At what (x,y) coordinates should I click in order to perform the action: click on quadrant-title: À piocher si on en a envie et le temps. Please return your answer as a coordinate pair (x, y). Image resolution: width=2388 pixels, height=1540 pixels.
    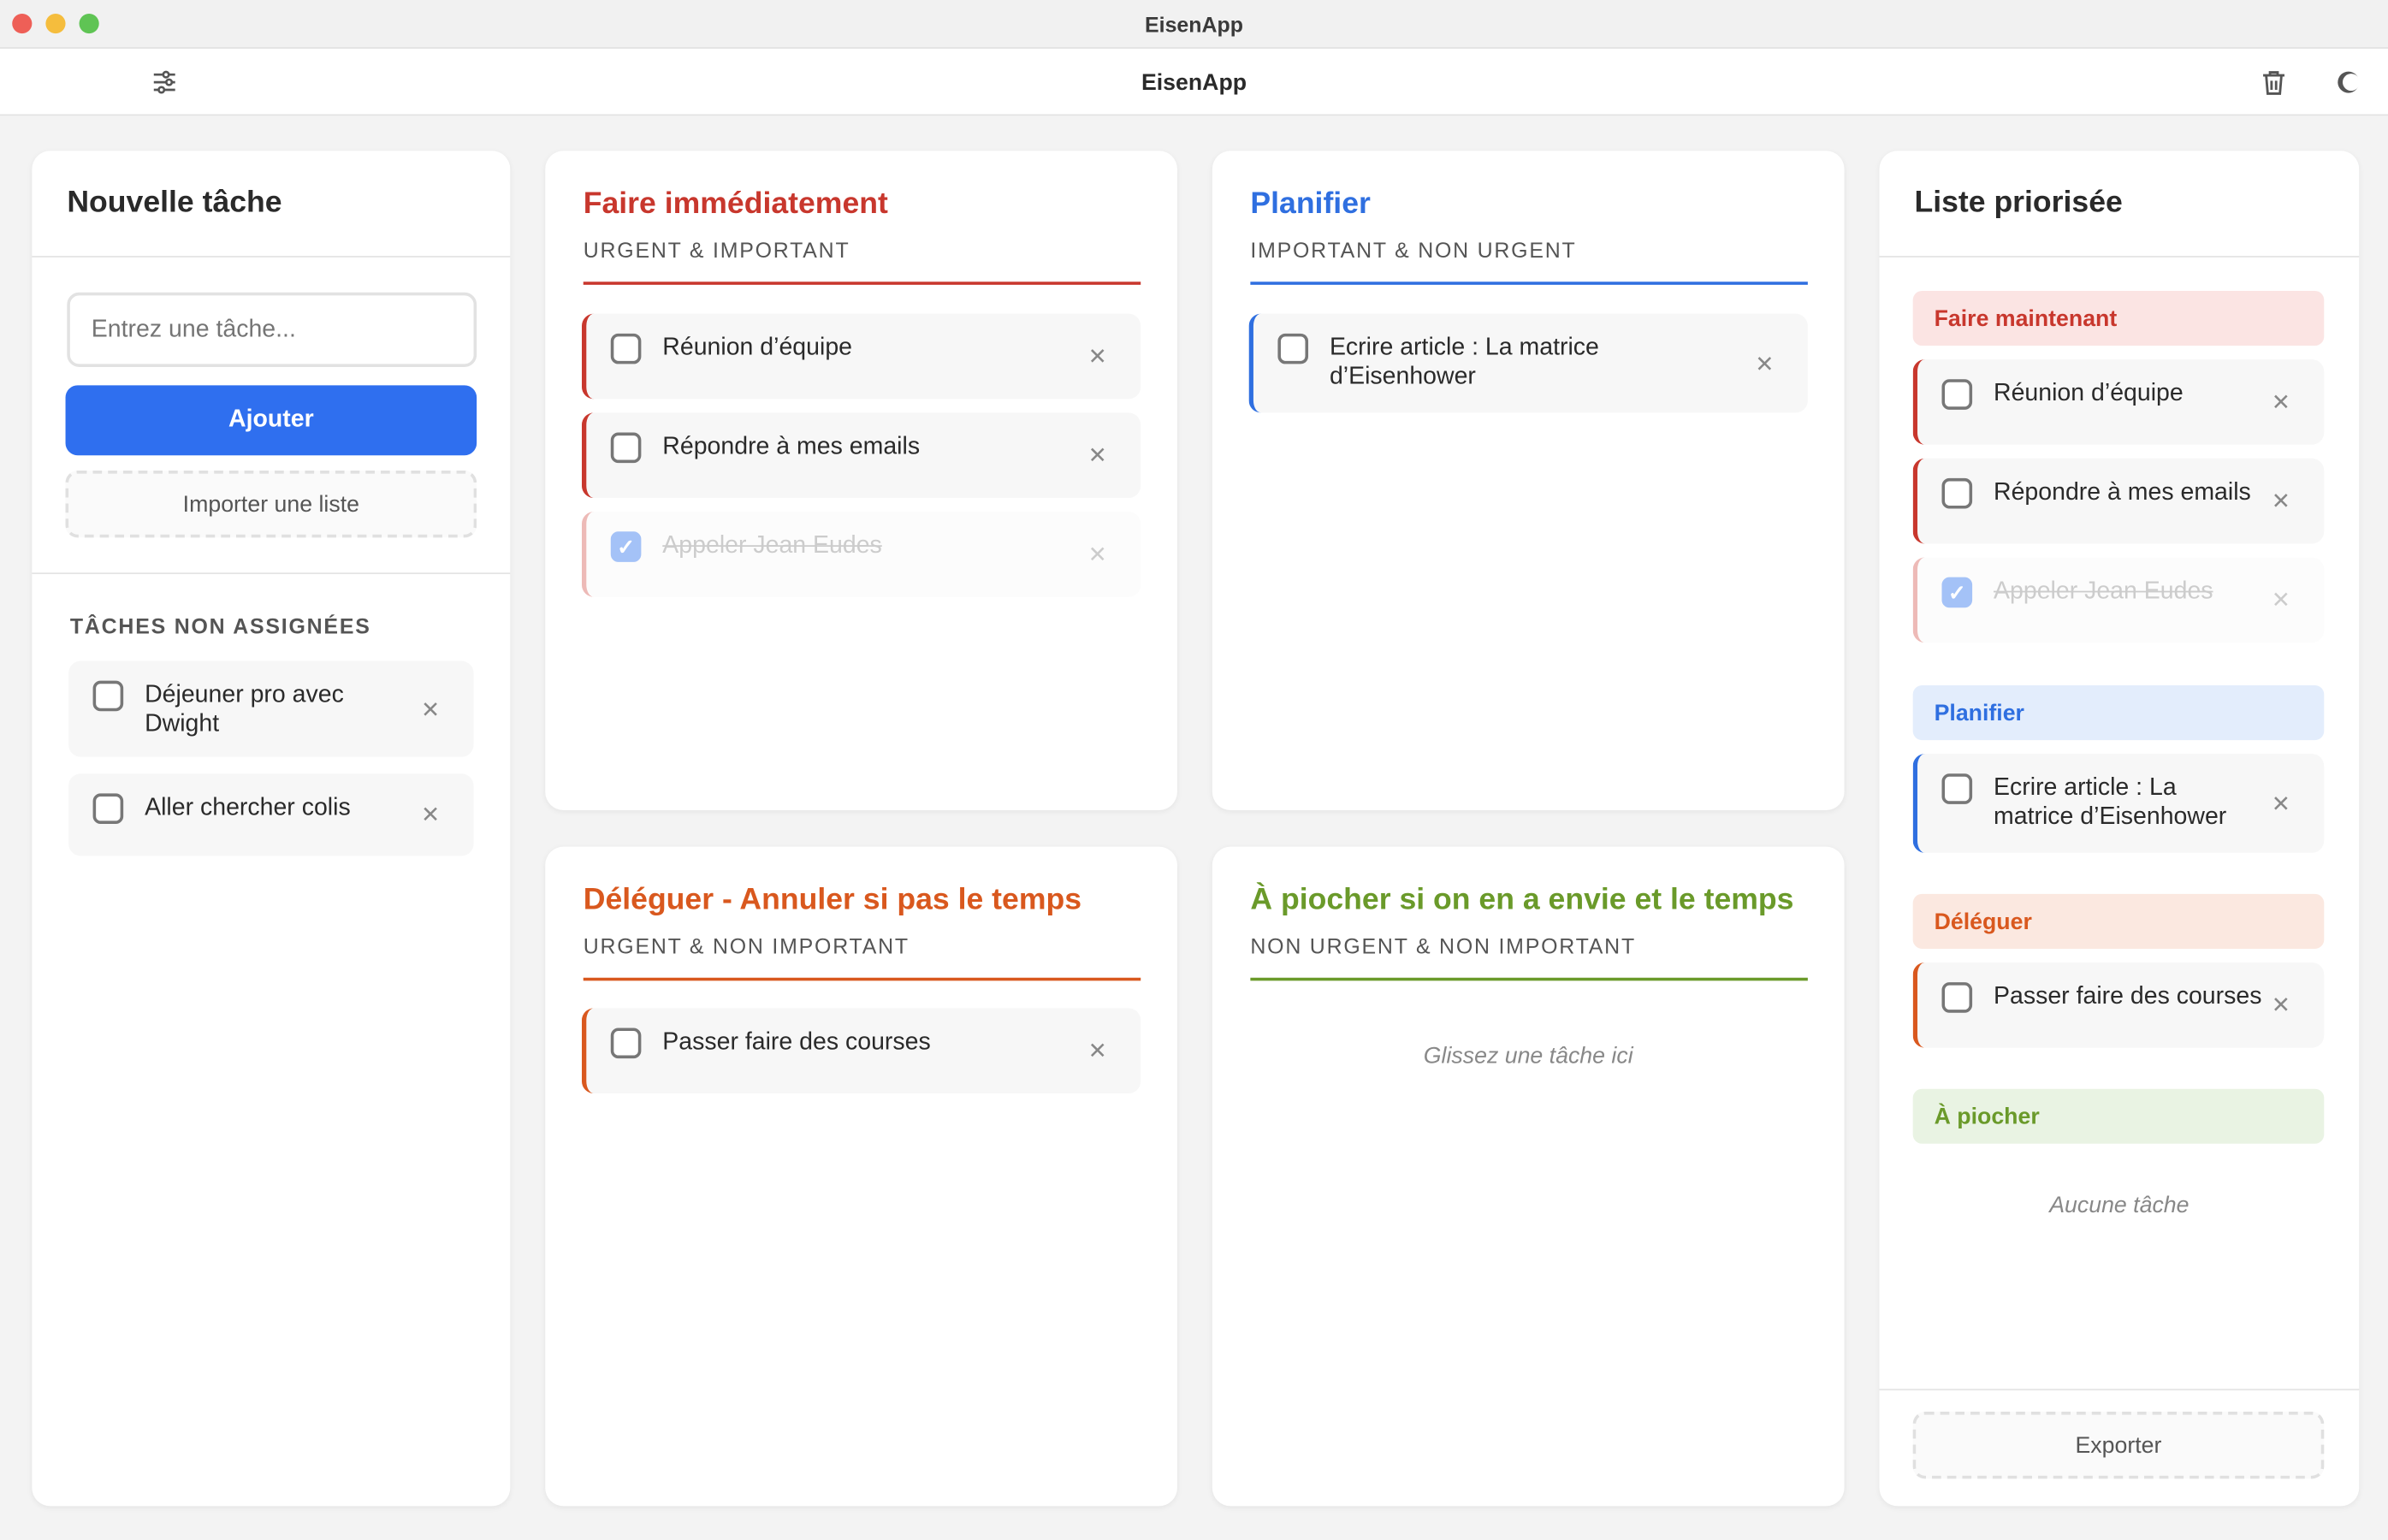
    Looking at the image, I should click on (1522, 900).